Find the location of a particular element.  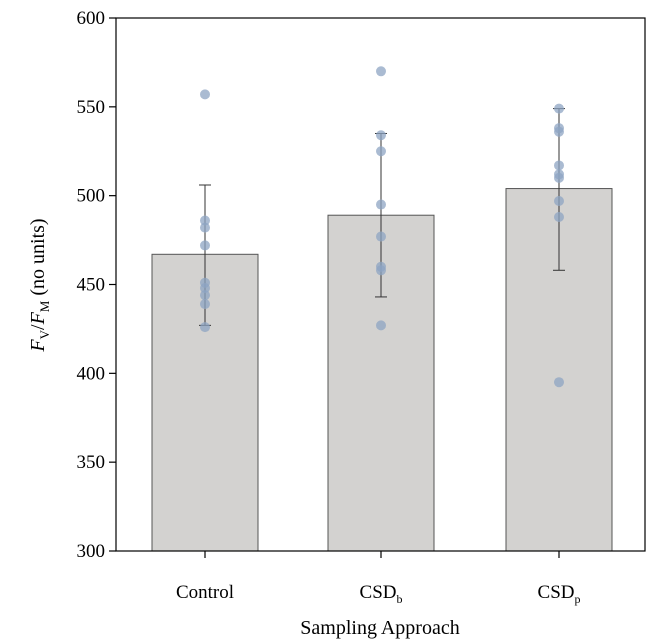

y-axis-title-sep: / is located at coordinates (38, 327).